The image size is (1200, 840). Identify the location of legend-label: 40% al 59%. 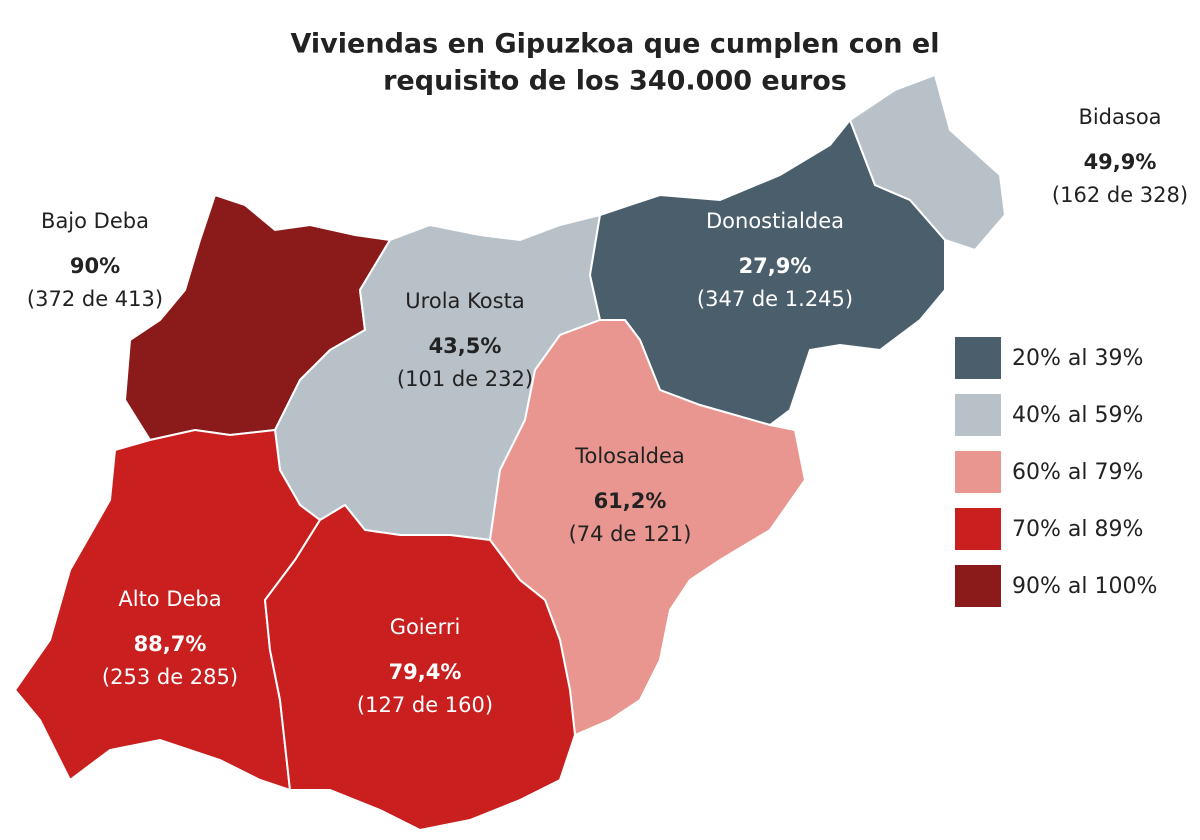
(1077, 415).